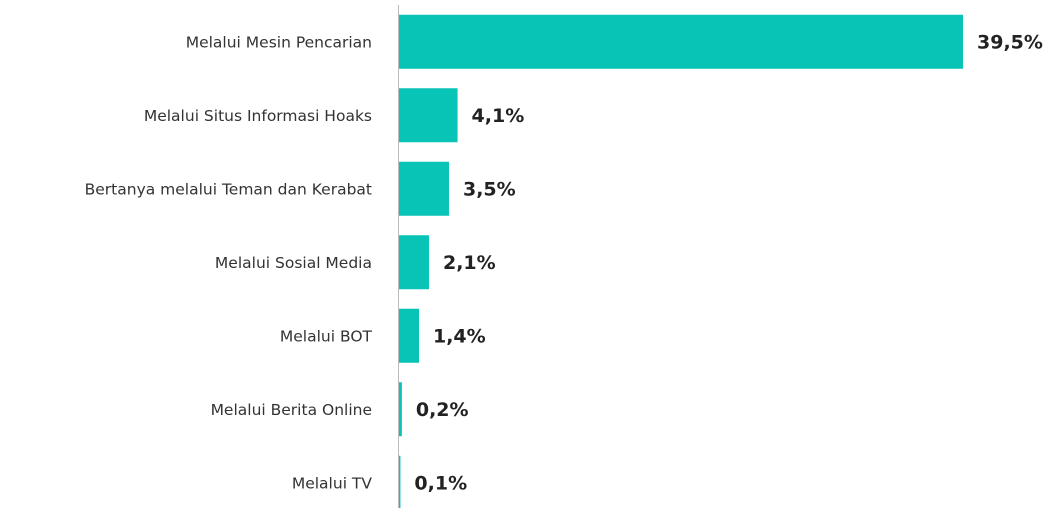  I want to click on category-label: Melalui TV, so click(332, 483).